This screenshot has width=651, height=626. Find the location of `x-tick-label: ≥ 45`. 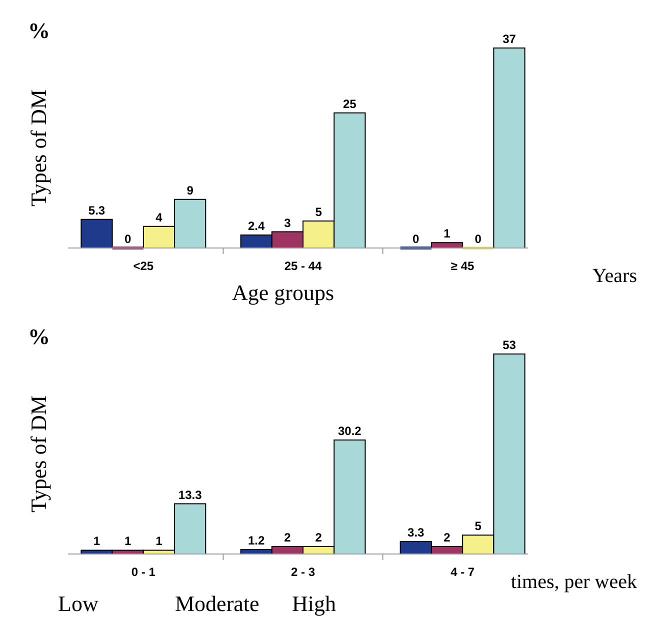

x-tick-label: ≥ 45 is located at coordinates (462, 266).